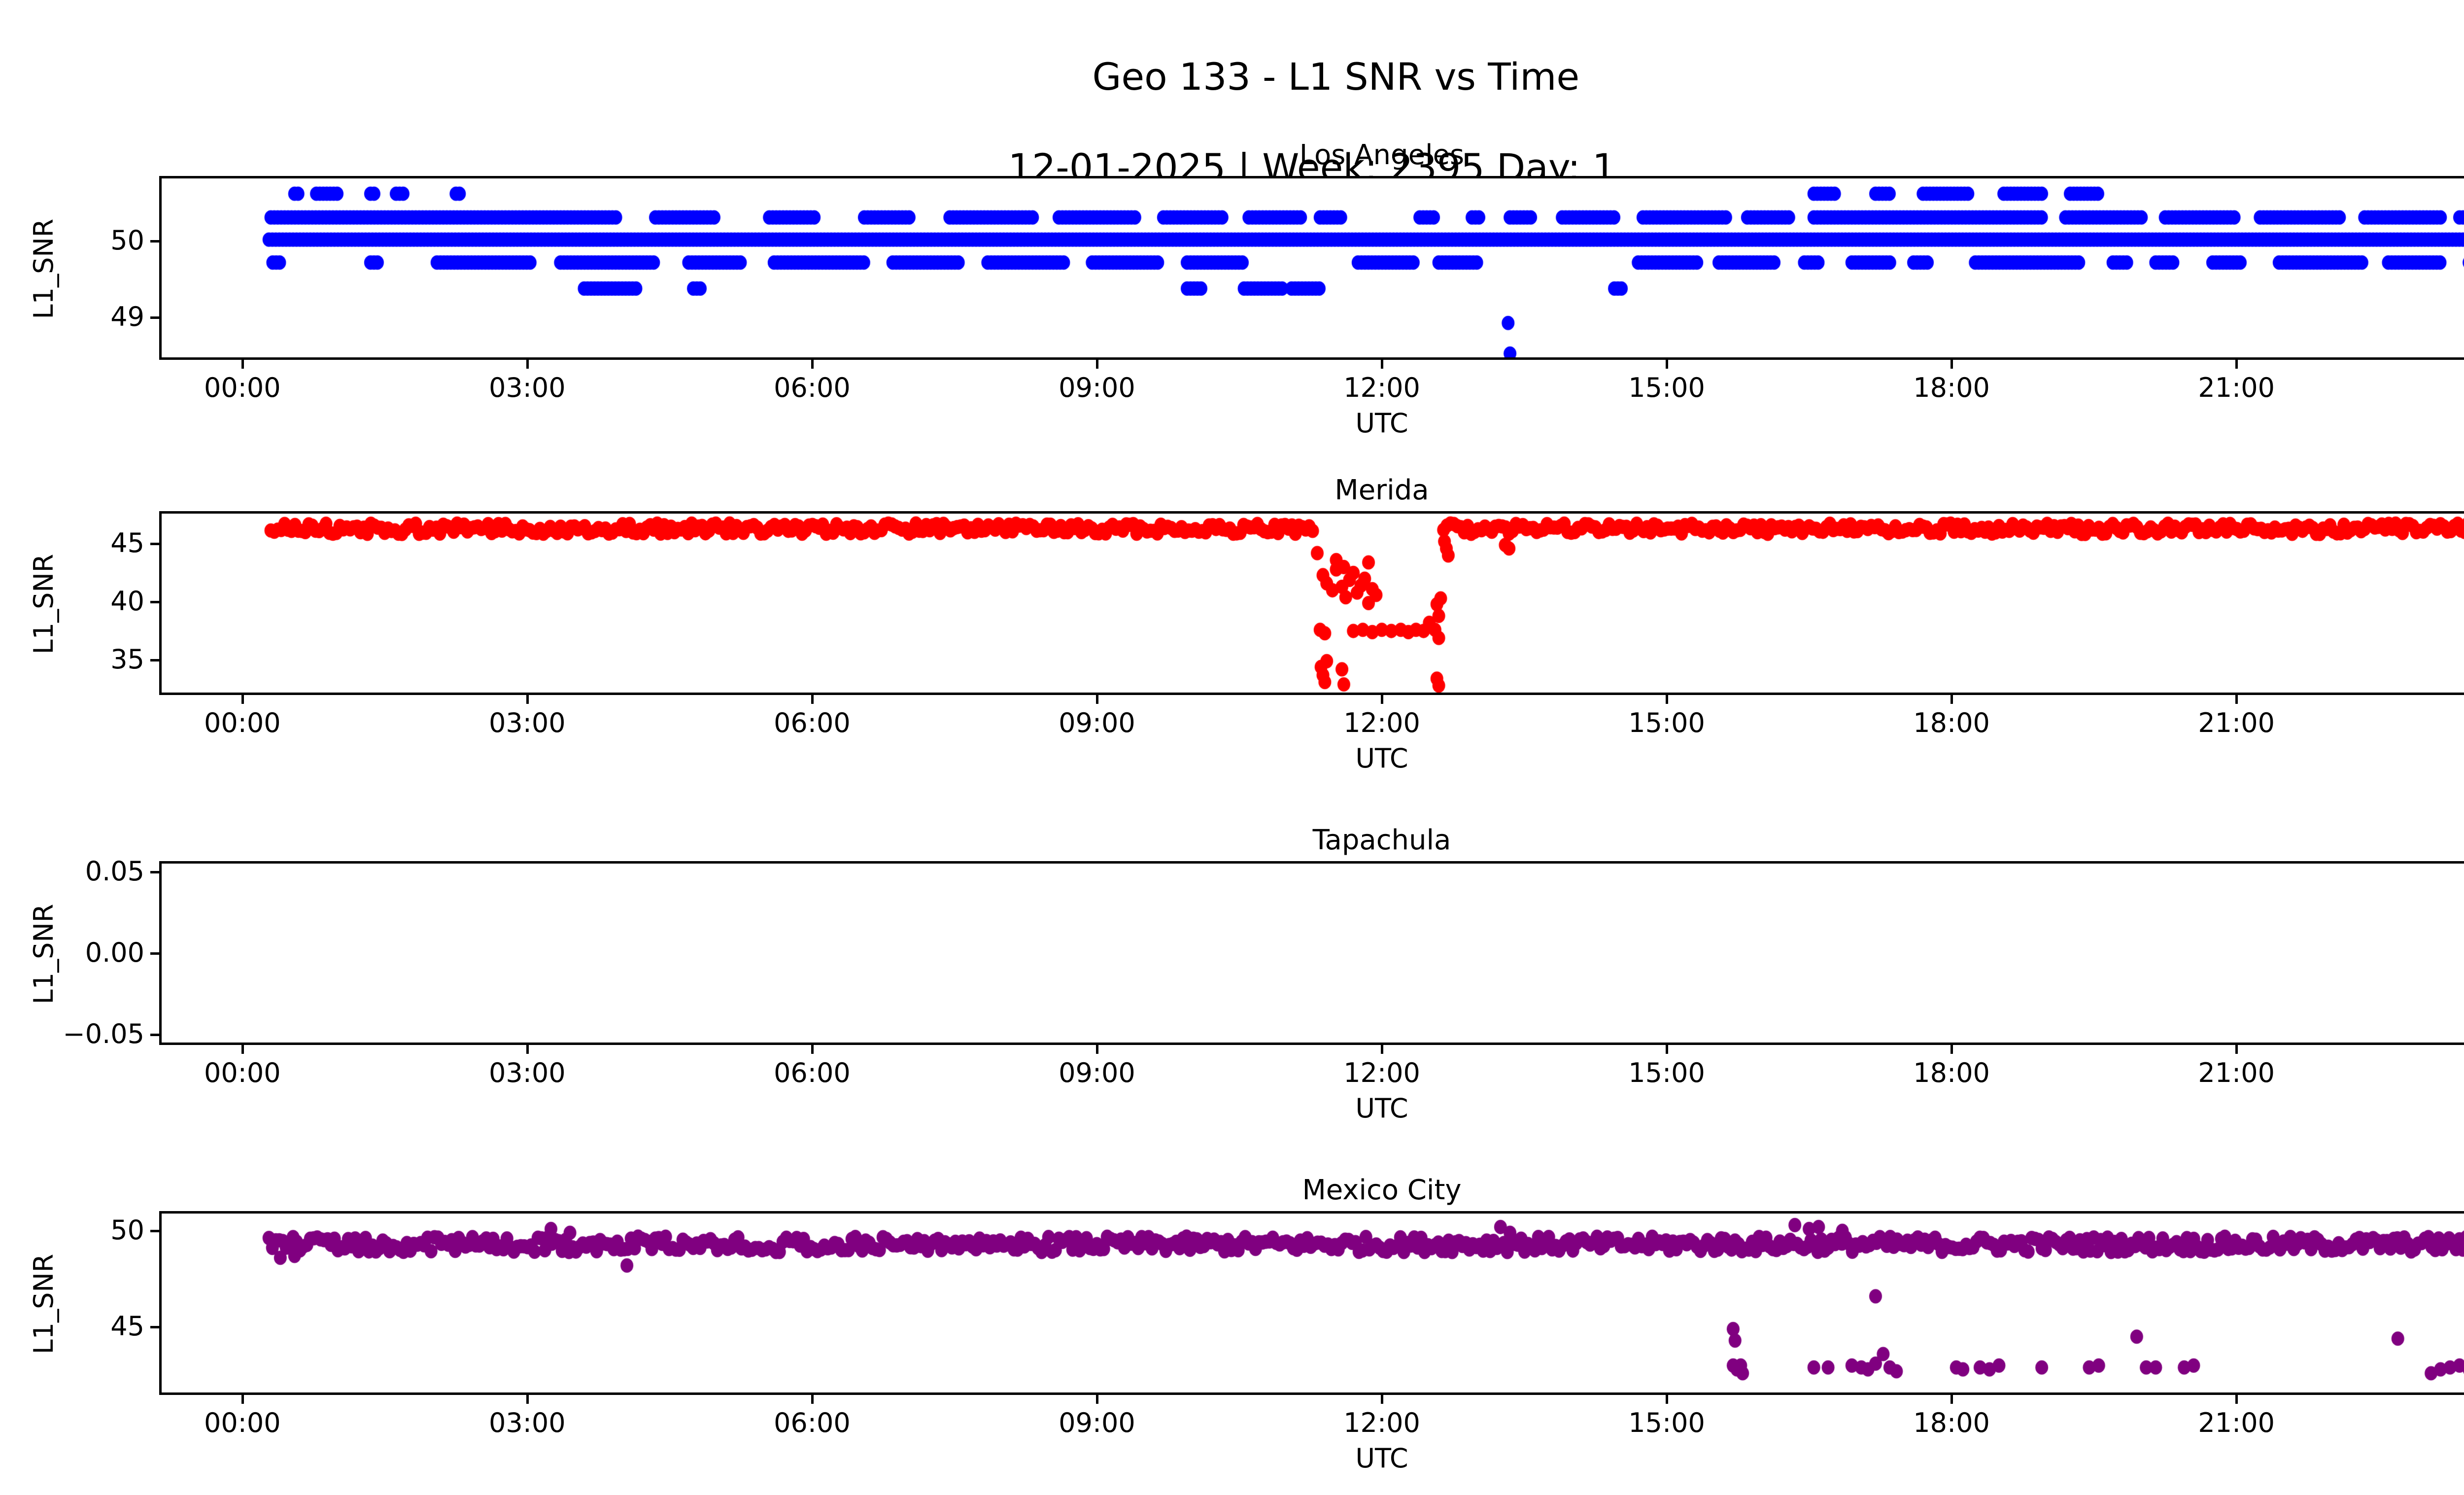  Describe the element at coordinates (1381, 722) in the screenshot. I see `x-tick-label-merida-4: 12:00` at that location.